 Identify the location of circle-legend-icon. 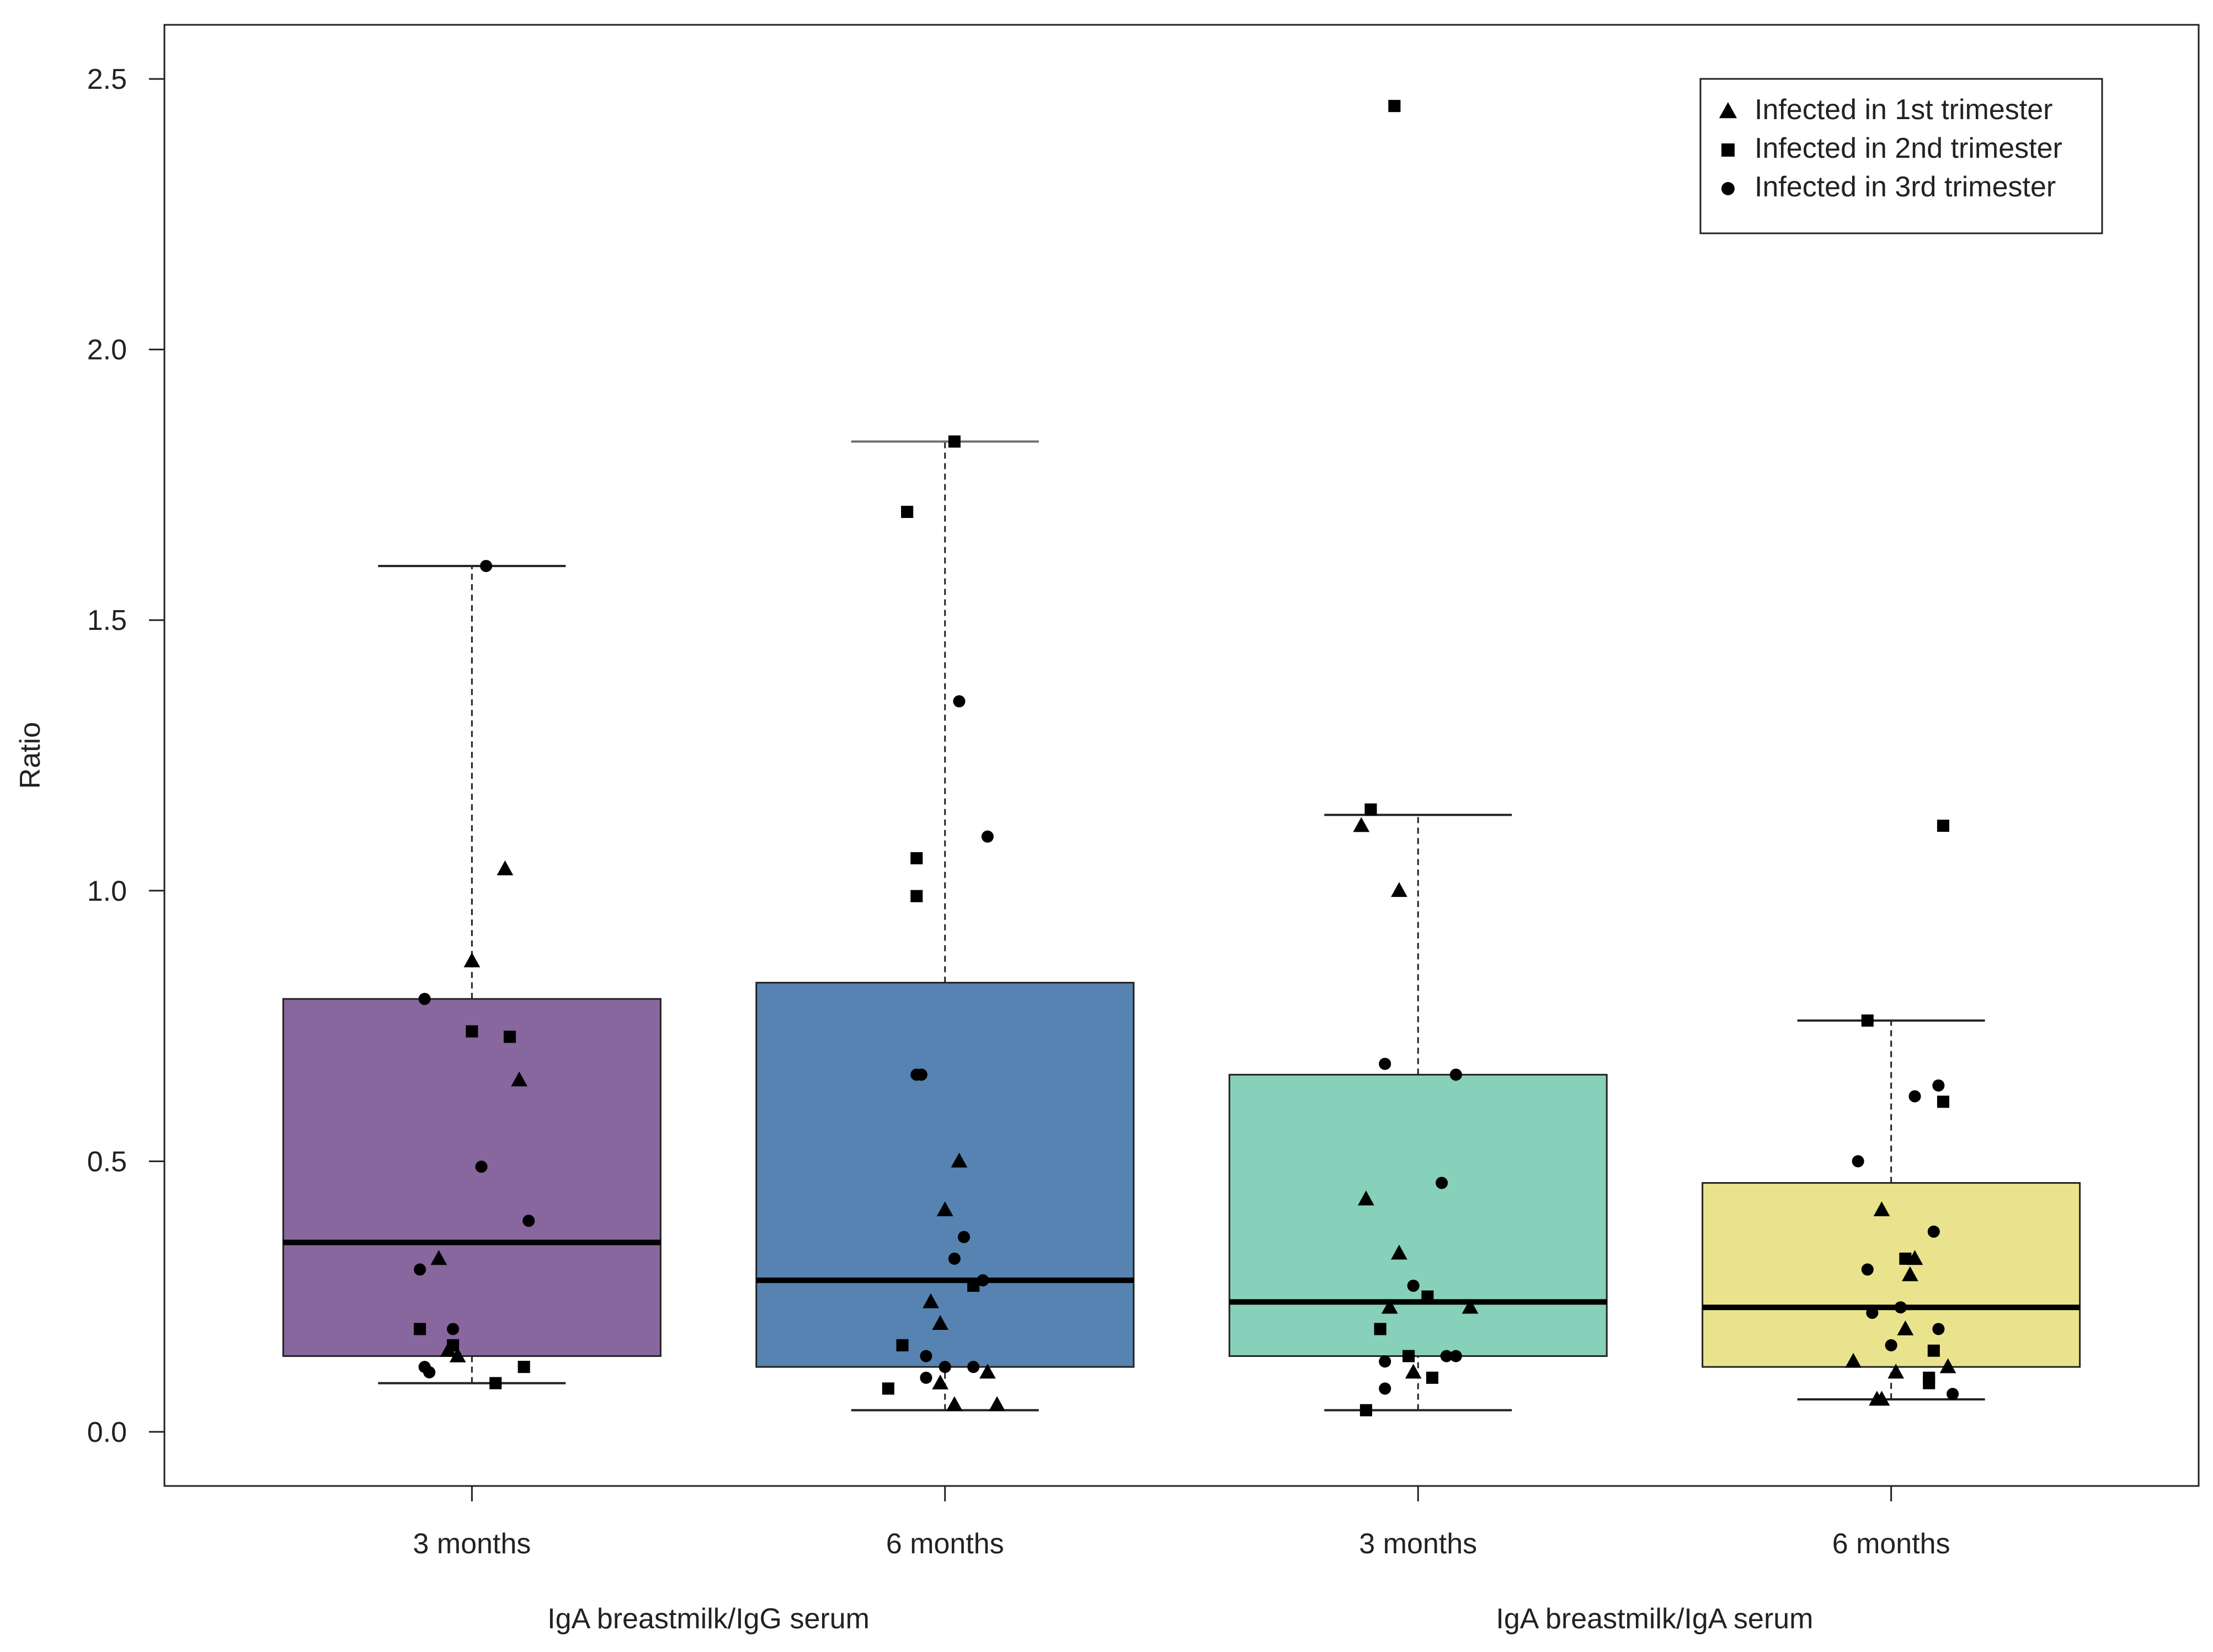
(1728, 188).